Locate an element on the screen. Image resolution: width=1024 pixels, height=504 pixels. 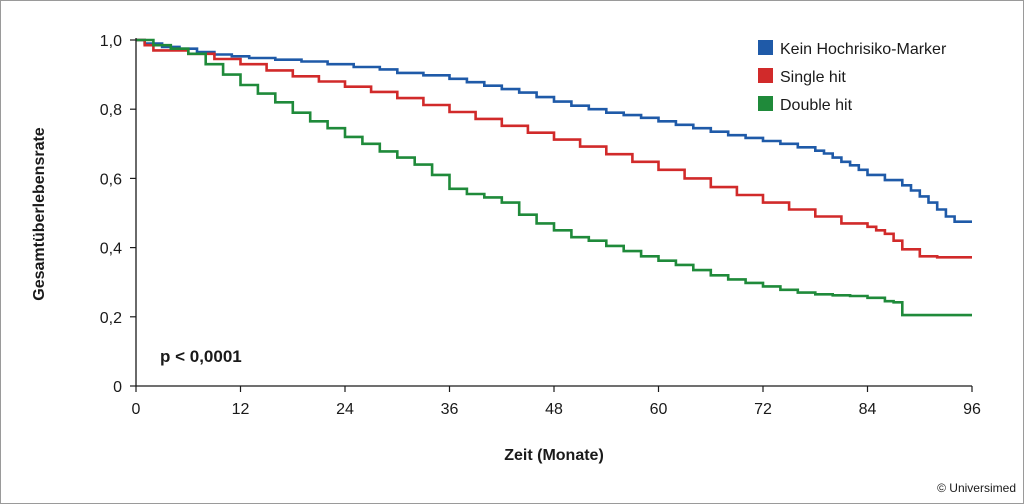
legend-label: Double hit is located at coordinates (816, 105).